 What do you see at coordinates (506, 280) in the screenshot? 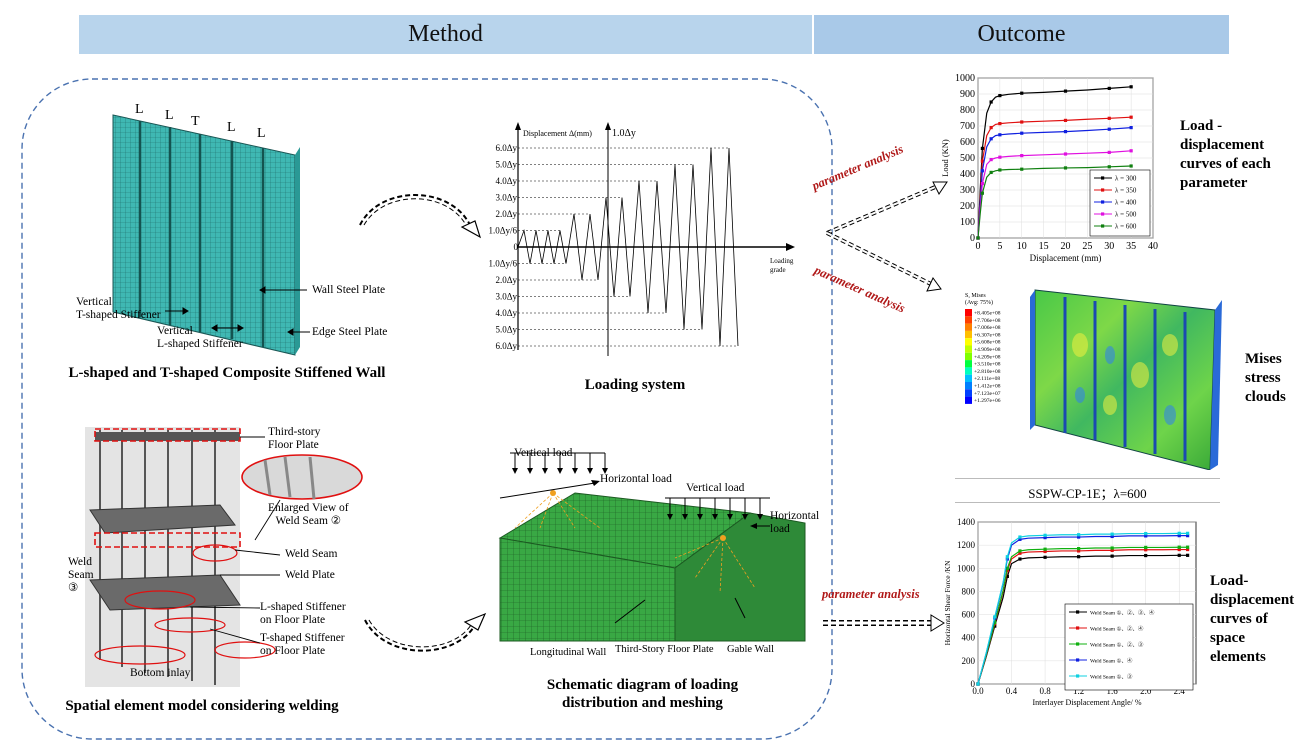
I see `loading-neg-level: 2.0Δy` at bounding box center [506, 280].